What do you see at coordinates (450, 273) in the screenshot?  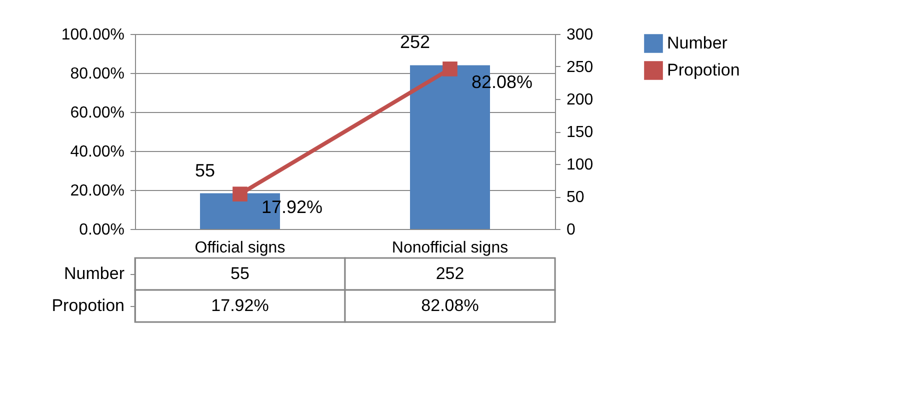 I see `data-label: 252` at bounding box center [450, 273].